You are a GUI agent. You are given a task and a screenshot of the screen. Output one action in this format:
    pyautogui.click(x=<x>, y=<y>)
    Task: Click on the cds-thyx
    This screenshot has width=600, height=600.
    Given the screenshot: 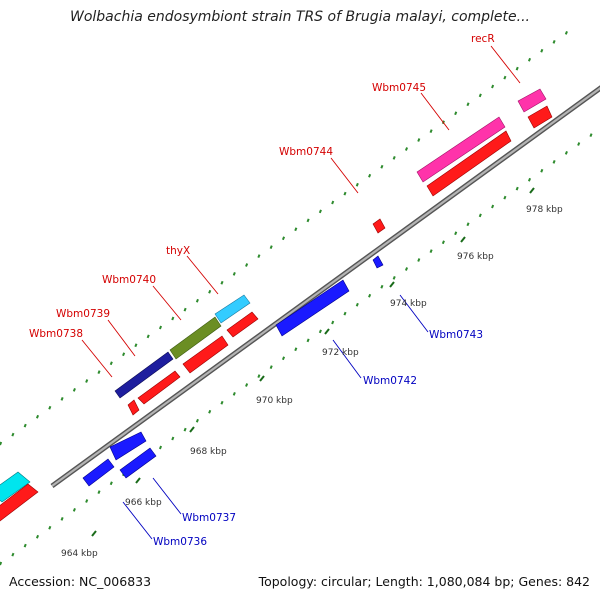 What is the action you would take?
    pyautogui.click(x=242, y=324)
    